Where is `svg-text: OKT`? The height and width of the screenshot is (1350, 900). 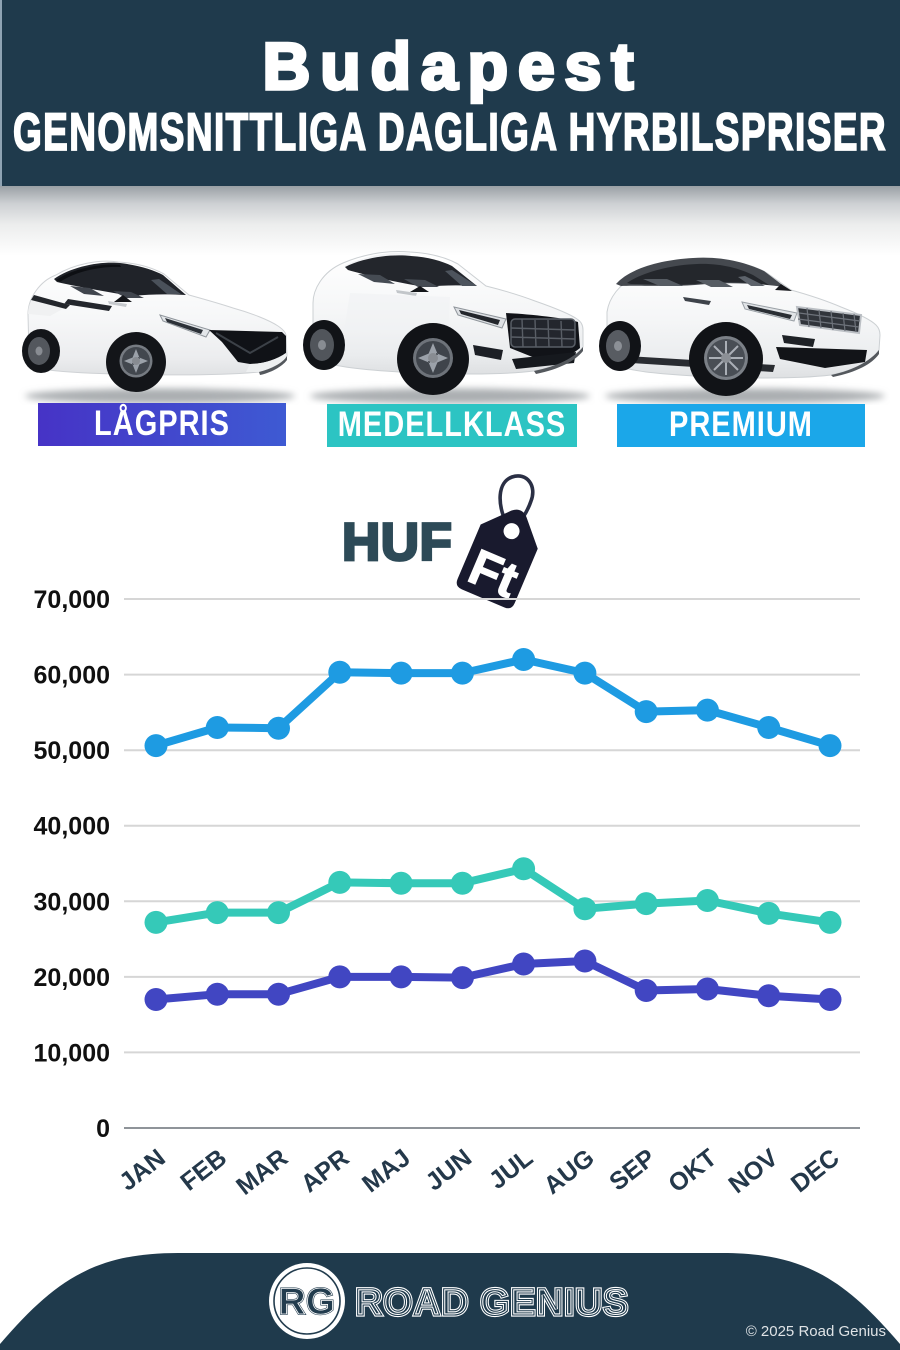
svg-text: OKT is located at coordinates (692, 1171).